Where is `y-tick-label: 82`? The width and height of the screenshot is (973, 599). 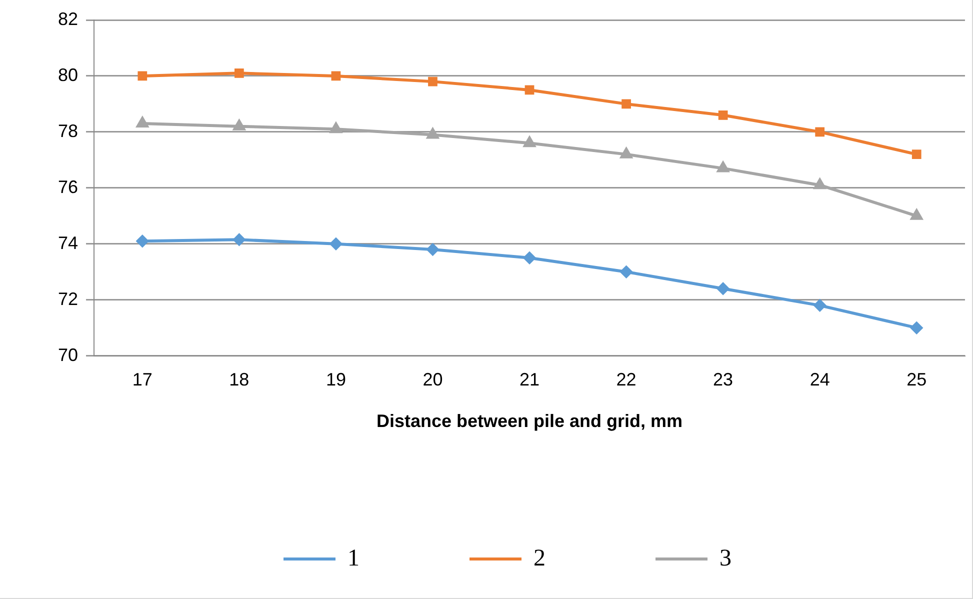 y-tick-label: 82 is located at coordinates (68, 18).